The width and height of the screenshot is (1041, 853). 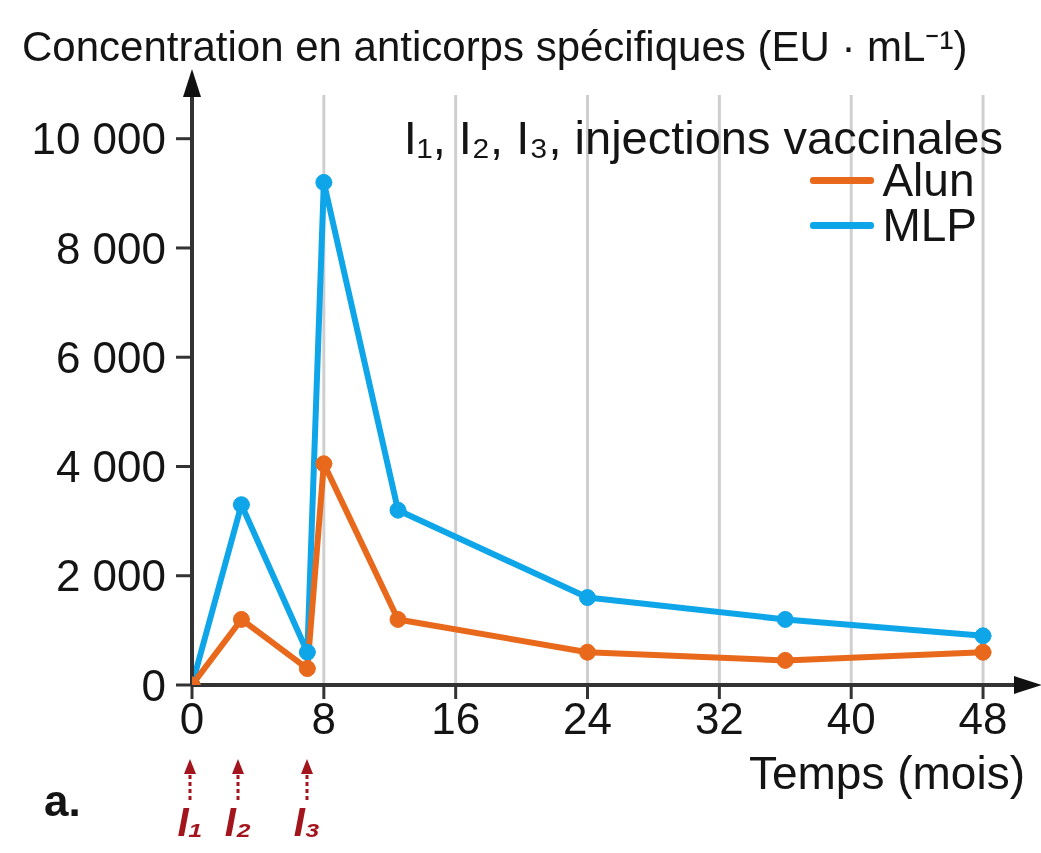 What do you see at coordinates (110, 467) in the screenshot?
I see `y-tick-label: 4 000` at bounding box center [110, 467].